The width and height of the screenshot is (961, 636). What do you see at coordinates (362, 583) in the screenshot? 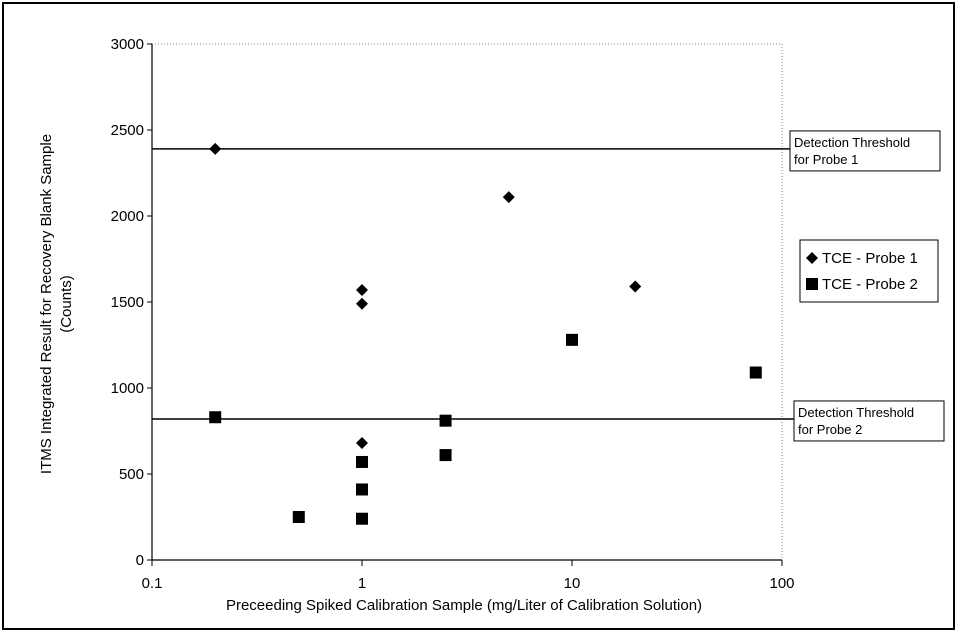
I see `x-tick-label: 1` at bounding box center [362, 583].